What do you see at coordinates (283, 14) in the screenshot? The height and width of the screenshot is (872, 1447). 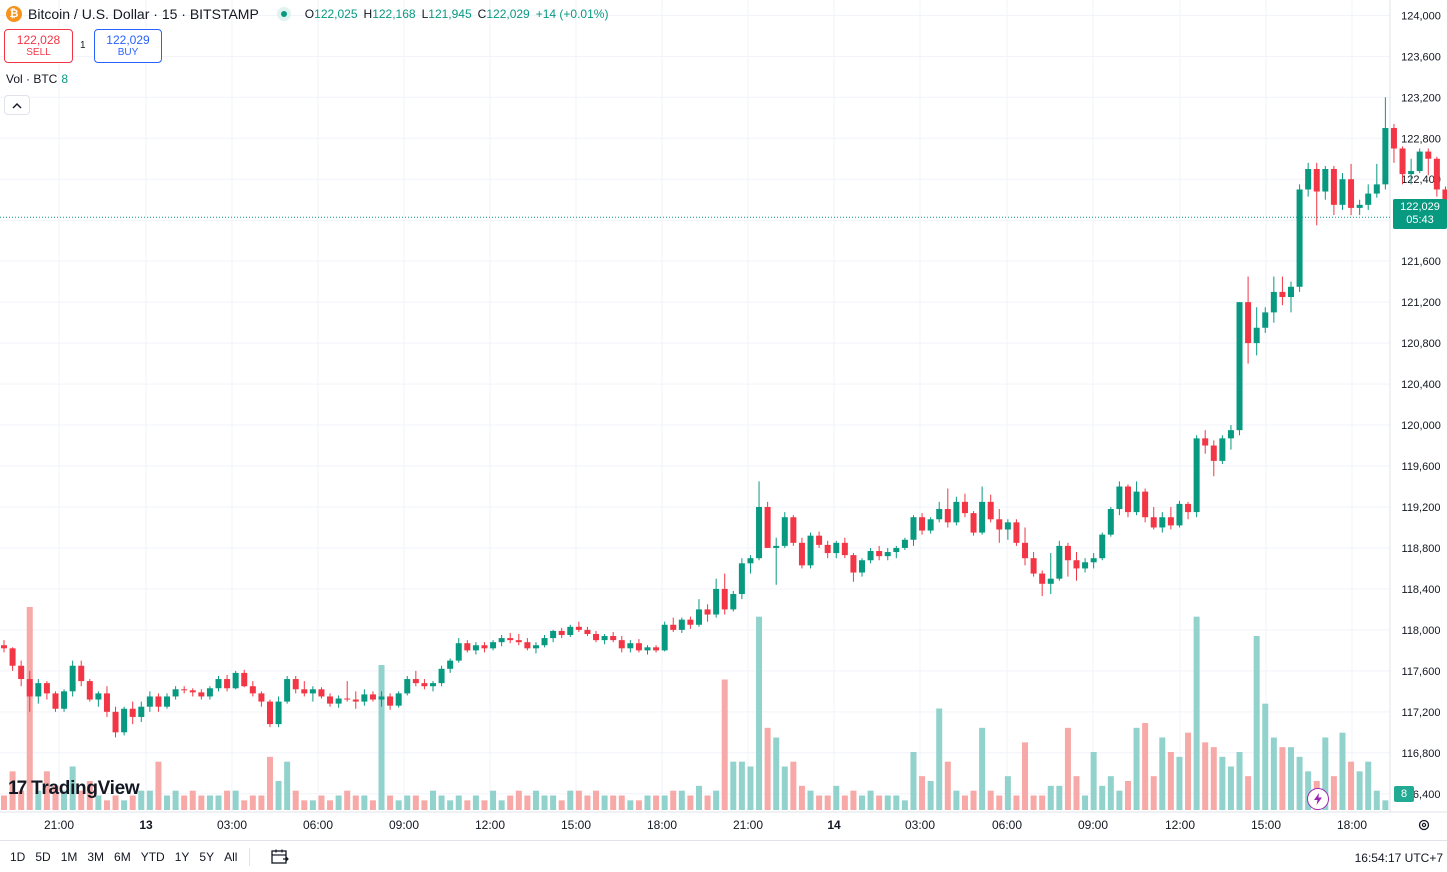 I see `market-open-icon` at bounding box center [283, 14].